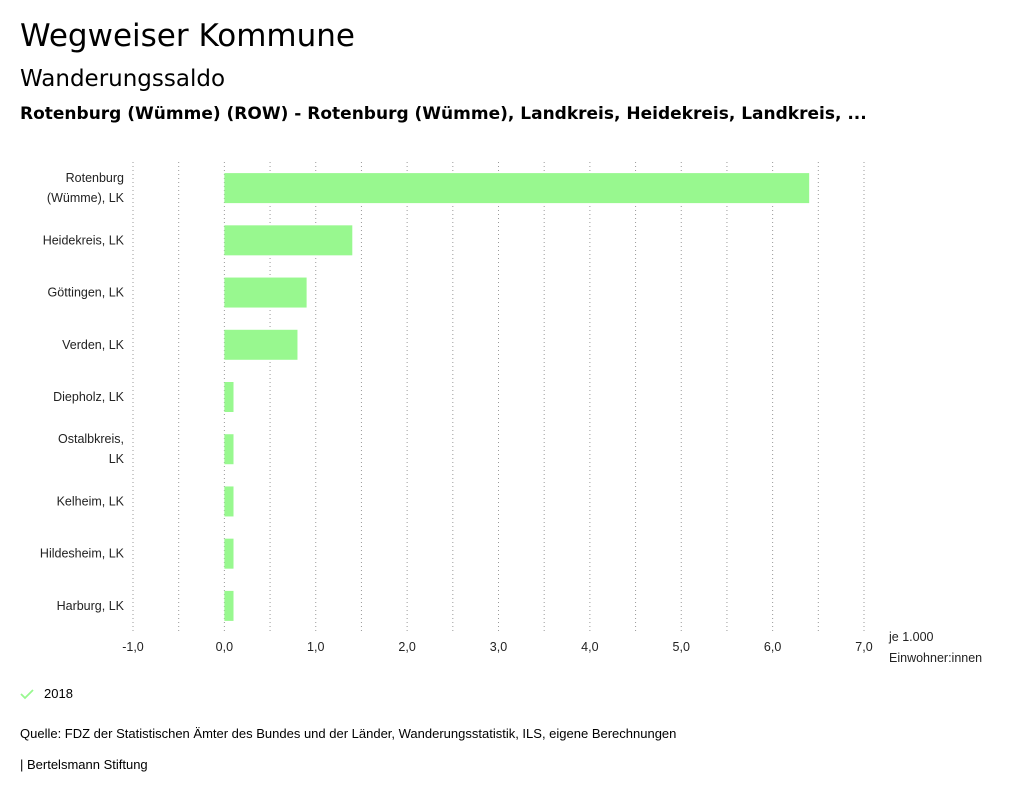 This screenshot has height=798, width=1024. I want to click on x-tick-label: 2,0, so click(406, 647).